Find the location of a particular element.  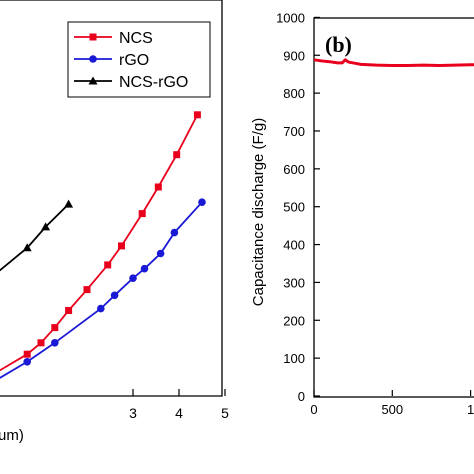

x-tick-label: 500 is located at coordinates (392, 409).